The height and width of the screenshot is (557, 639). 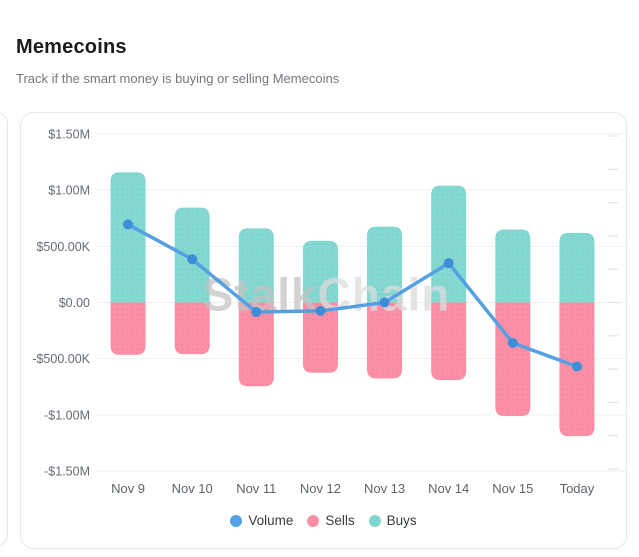 I want to click on legend-dot-volume, so click(x=236, y=520).